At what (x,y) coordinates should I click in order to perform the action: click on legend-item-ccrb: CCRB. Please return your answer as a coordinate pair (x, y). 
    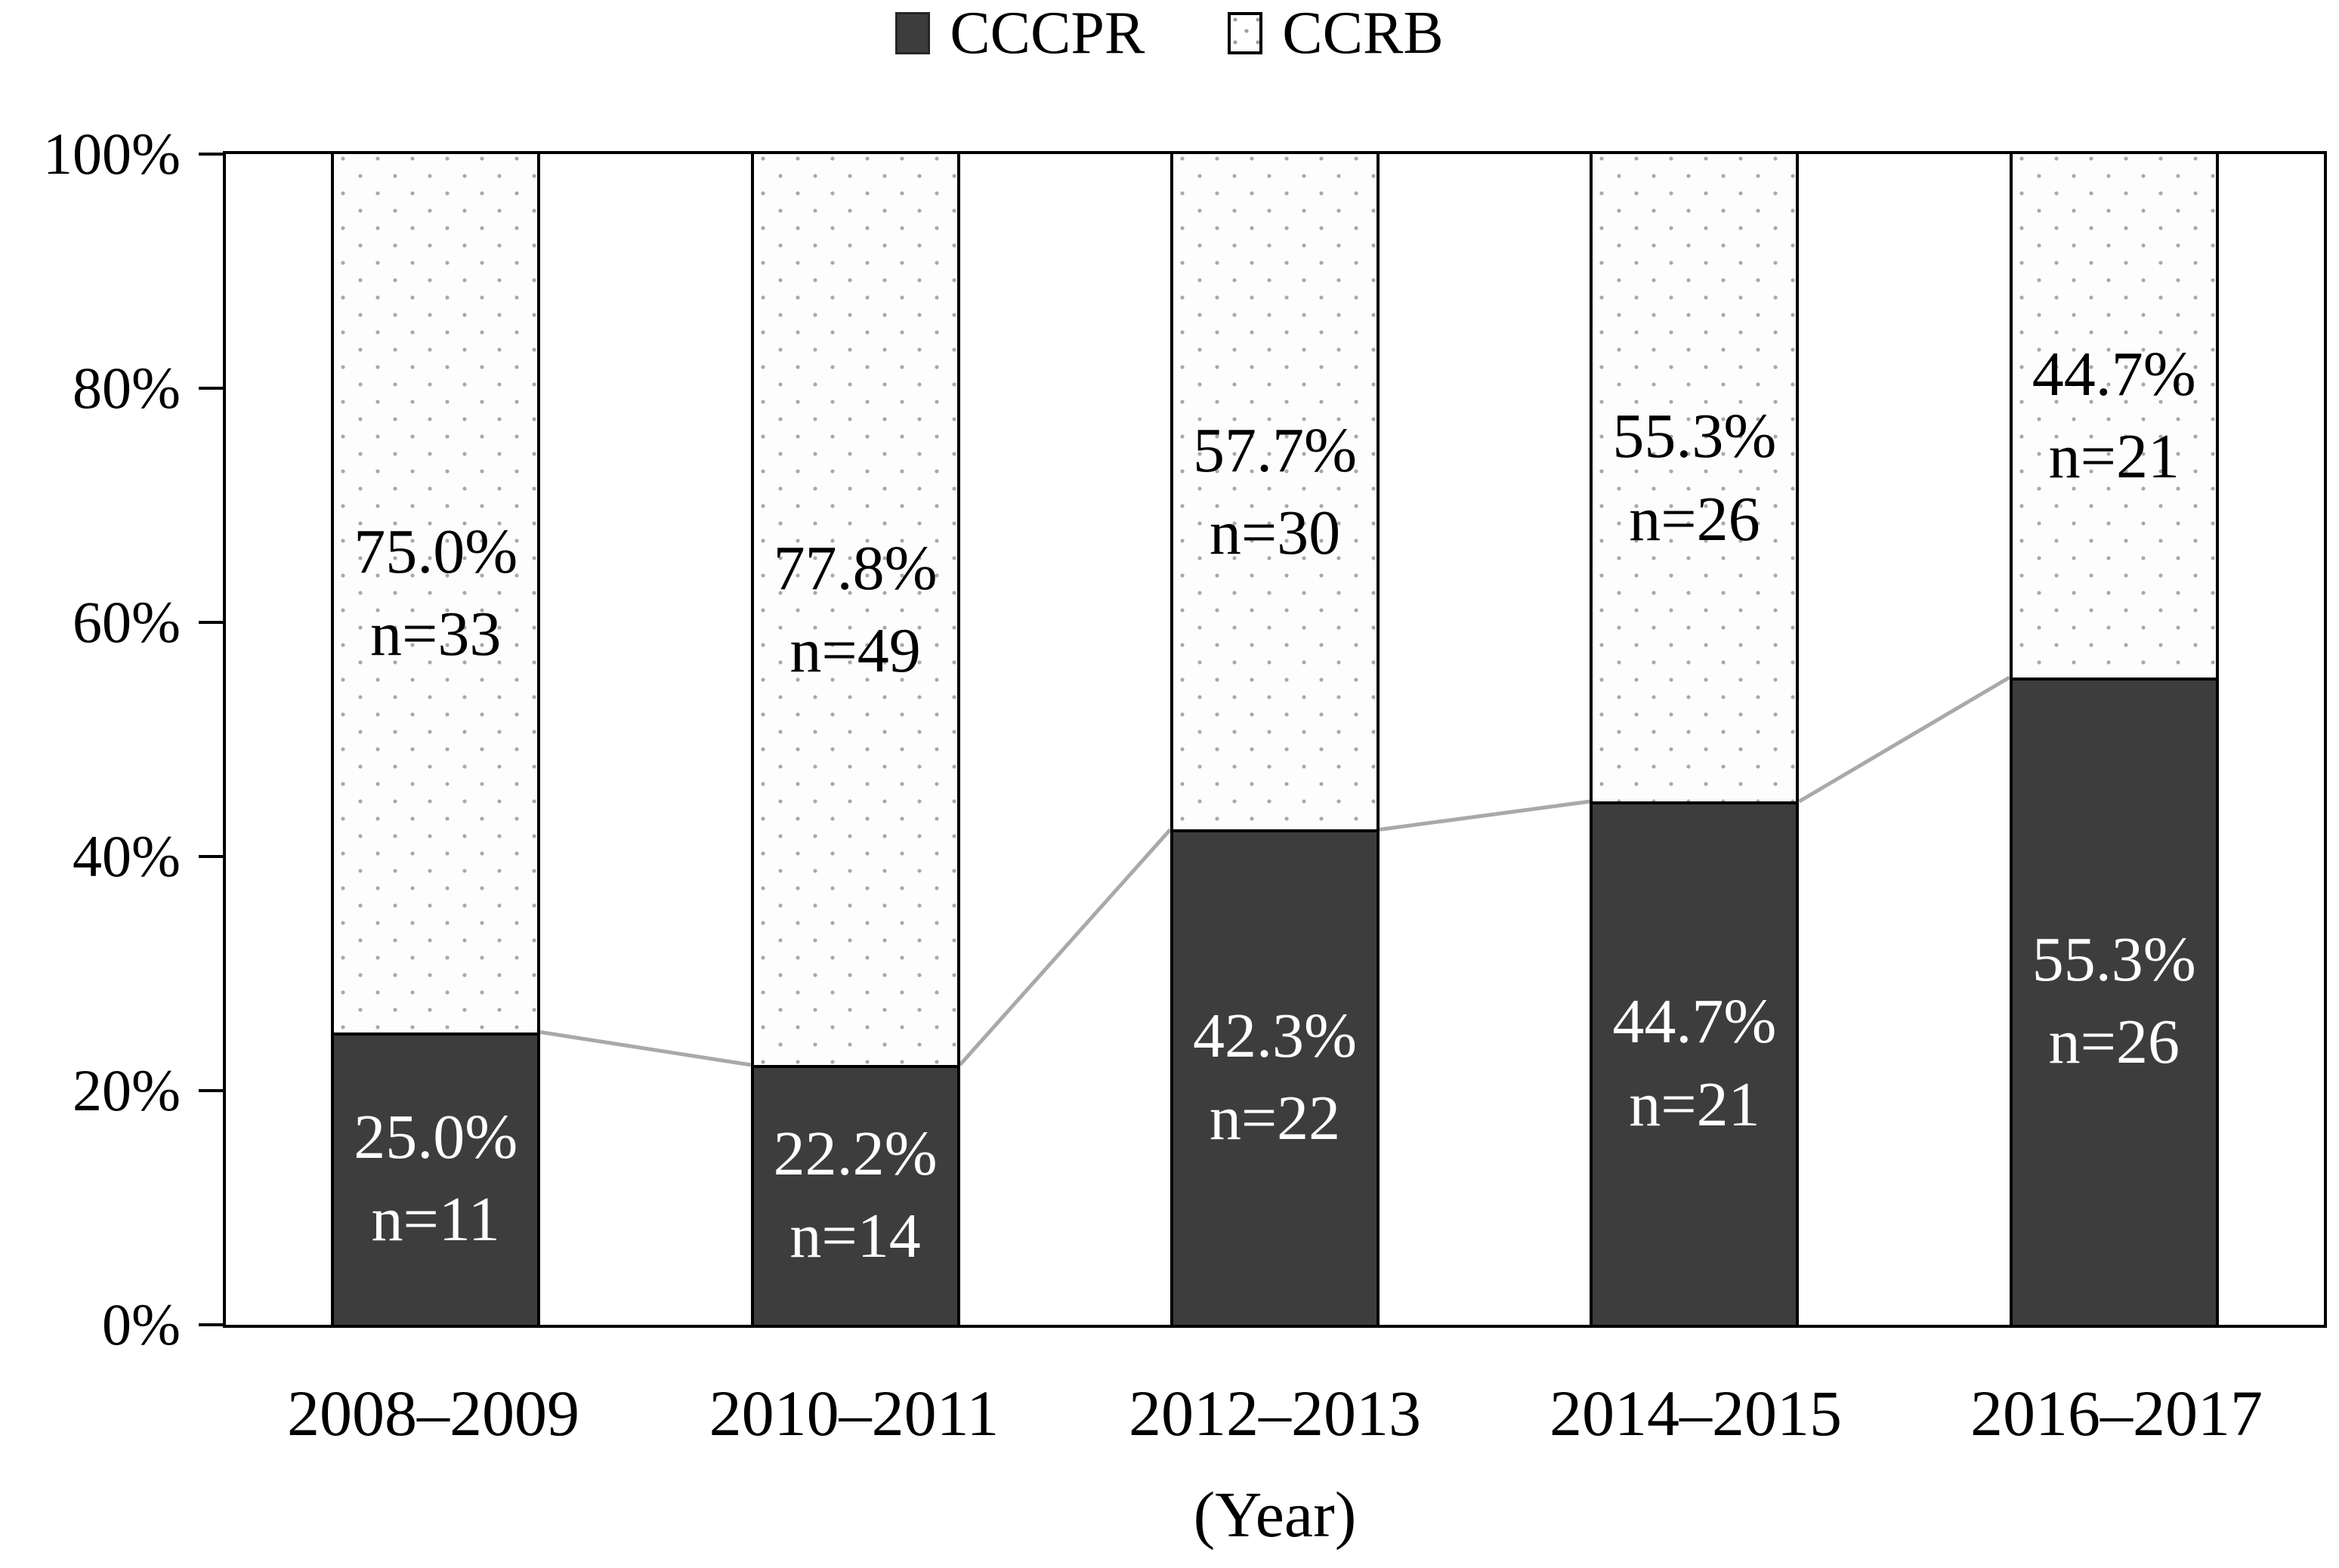
    Looking at the image, I should click on (1336, 33).